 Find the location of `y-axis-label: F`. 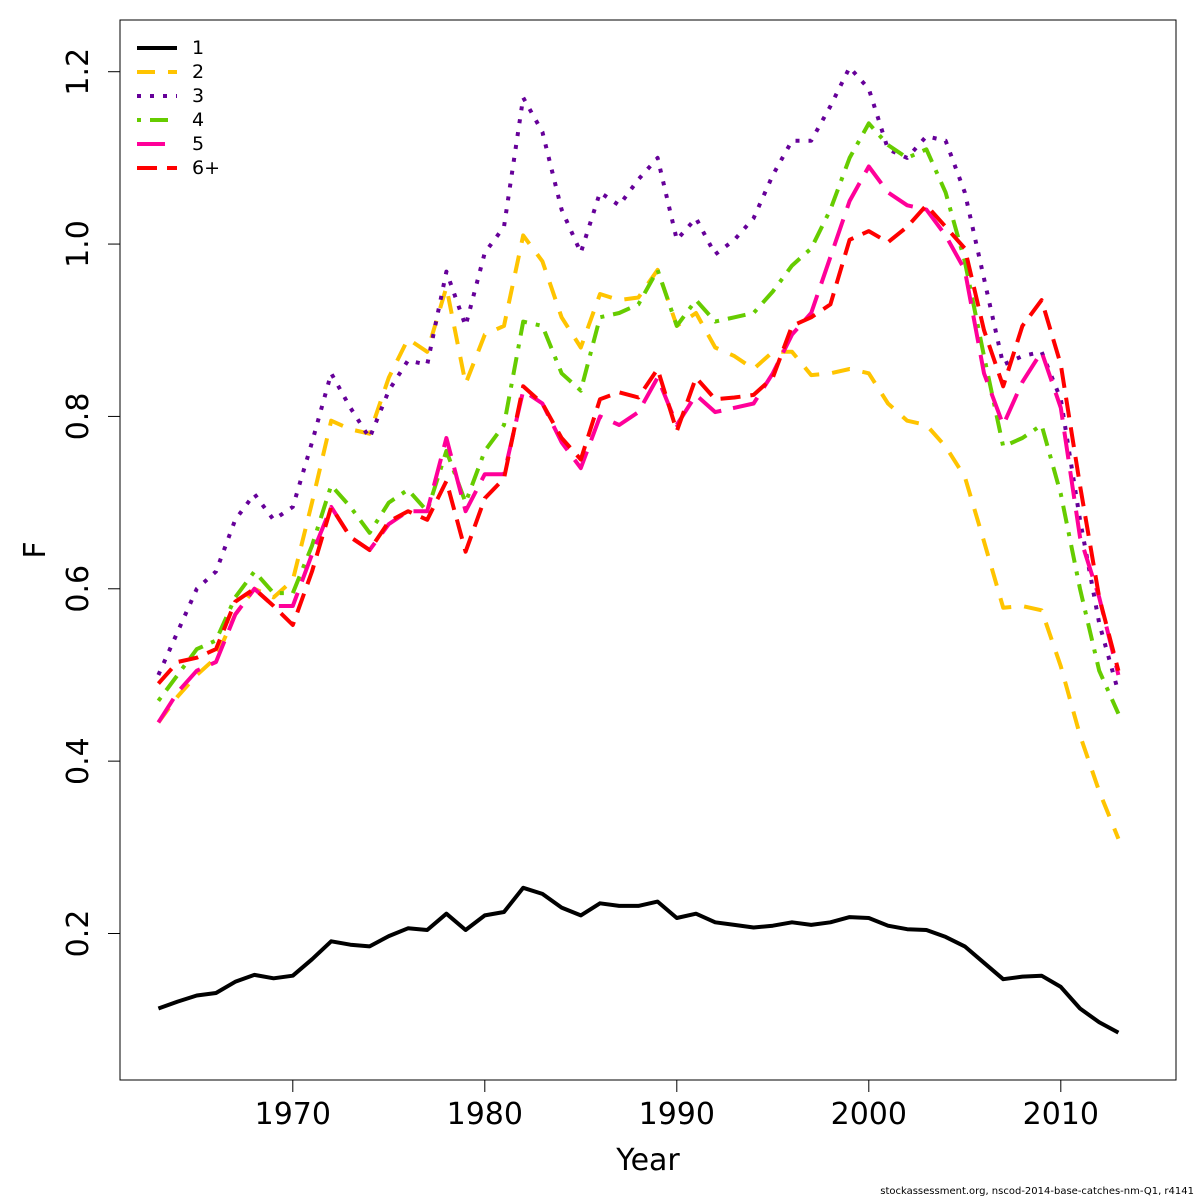

y-axis-label: F is located at coordinates (35, 549).